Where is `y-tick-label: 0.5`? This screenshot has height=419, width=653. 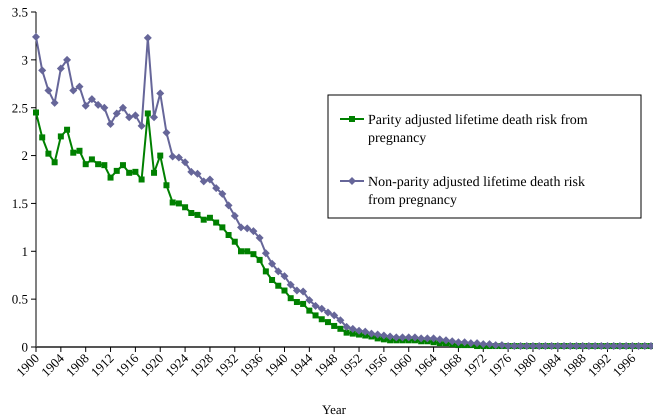 y-tick-label: 0.5 is located at coordinates (20, 299).